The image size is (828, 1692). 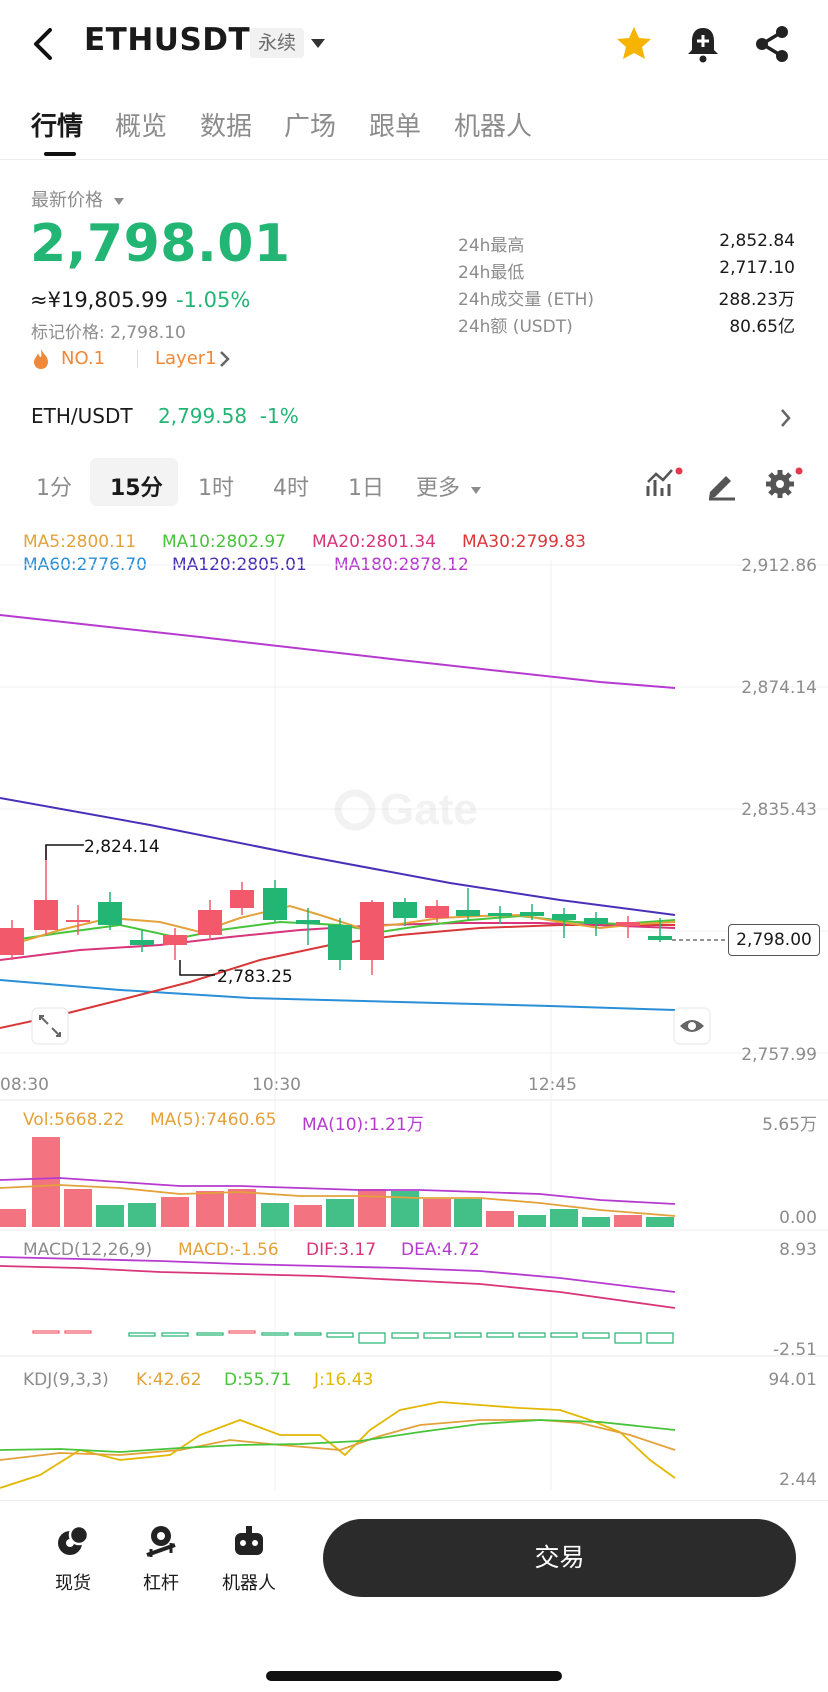 What do you see at coordinates (24, 1085) in the screenshot?
I see `time-axis-label: 08:30` at bounding box center [24, 1085].